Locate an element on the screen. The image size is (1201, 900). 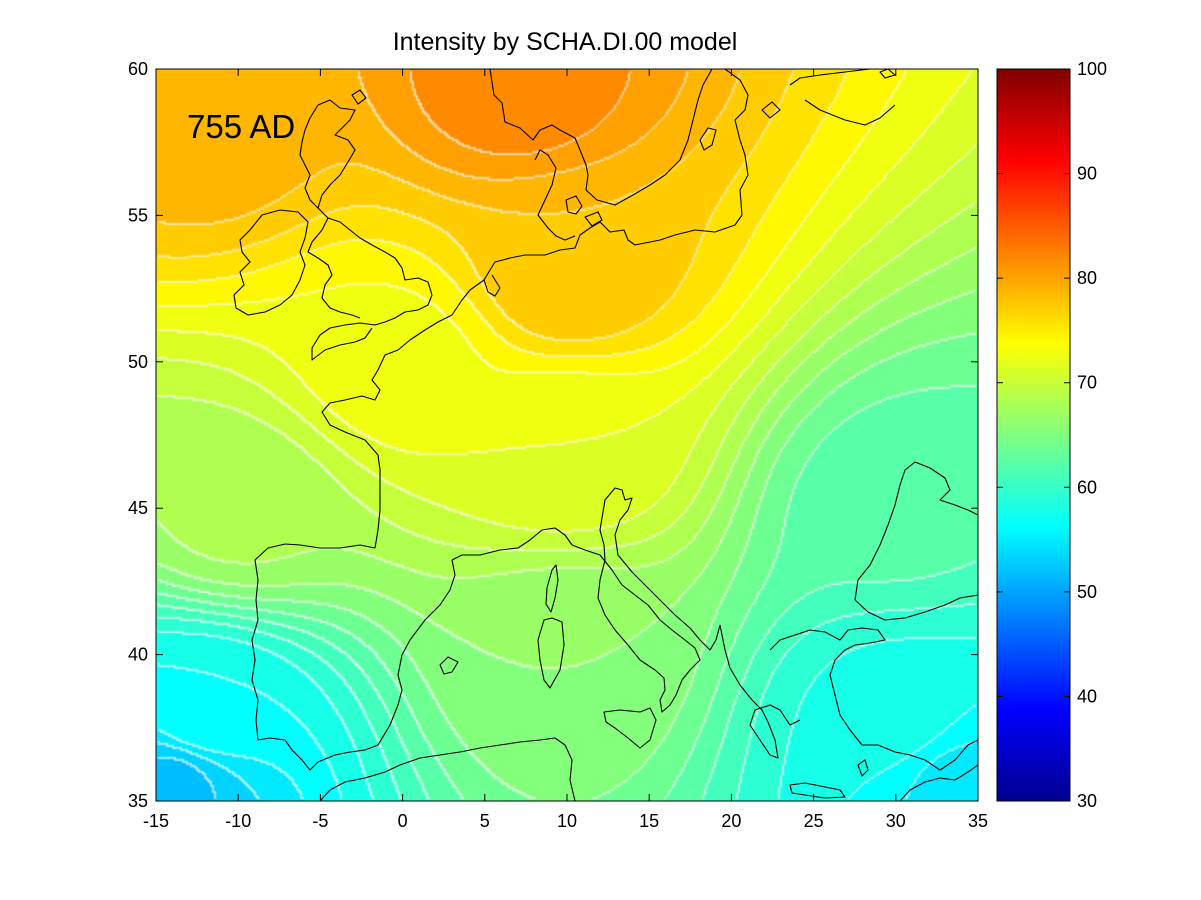
colorbar-tick-marks is located at coordinates (1033, 435).